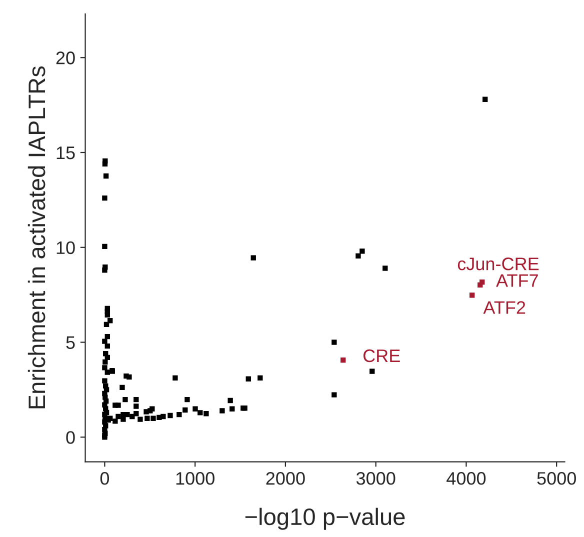  I want to click on y-axis-title: Enrichment in activated IAPLTRs, so click(37, 237).